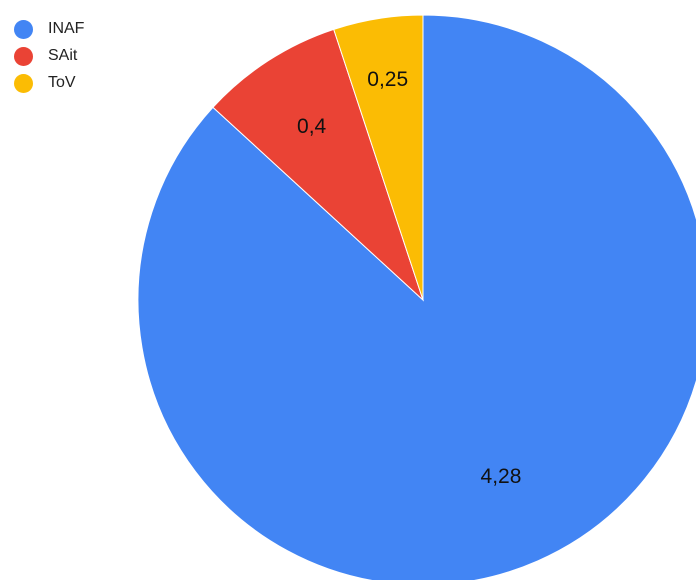  Describe the element at coordinates (378, 157) in the screenshot. I see `pie-slice-tov` at that location.